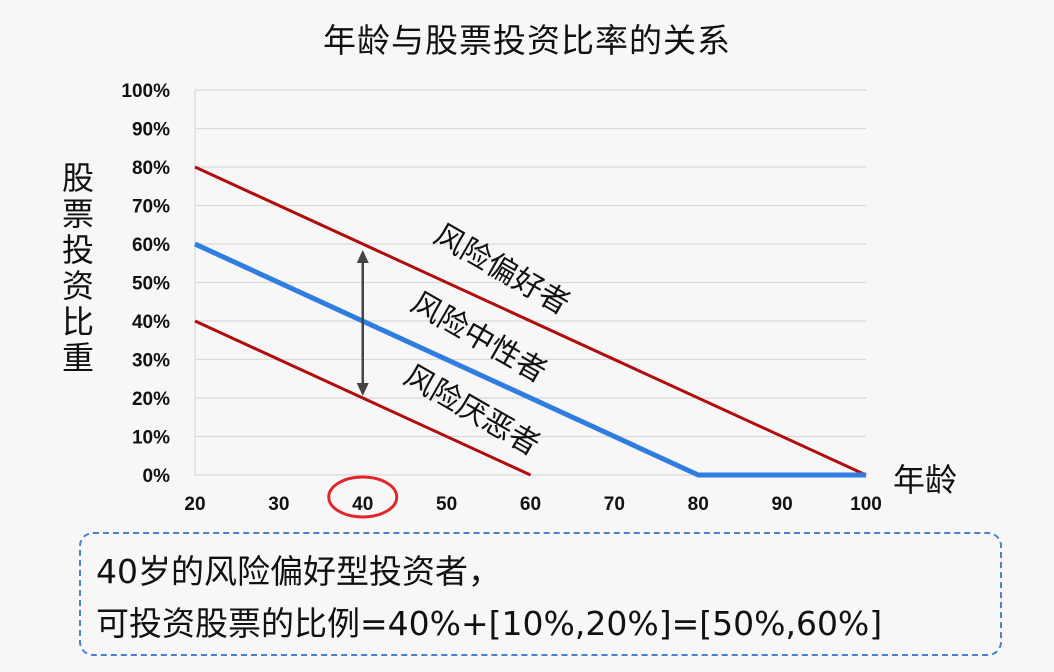 This screenshot has width=1054, height=672. I want to click on circled-tick-marker, so click(363, 497).